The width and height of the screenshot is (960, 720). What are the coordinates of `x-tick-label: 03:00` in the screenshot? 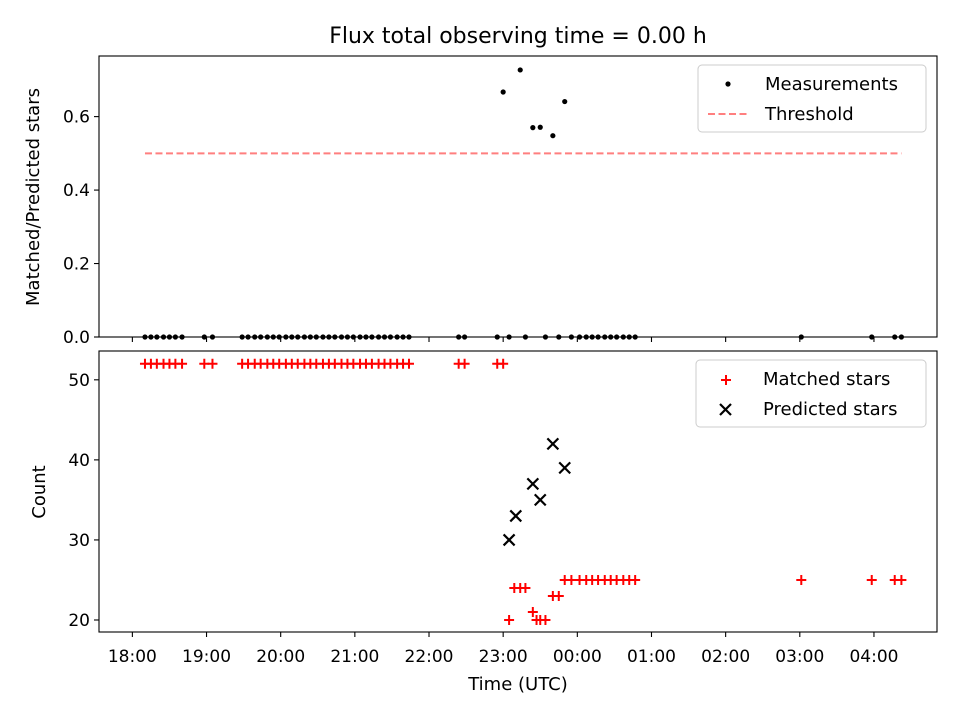 It's located at (799, 657).